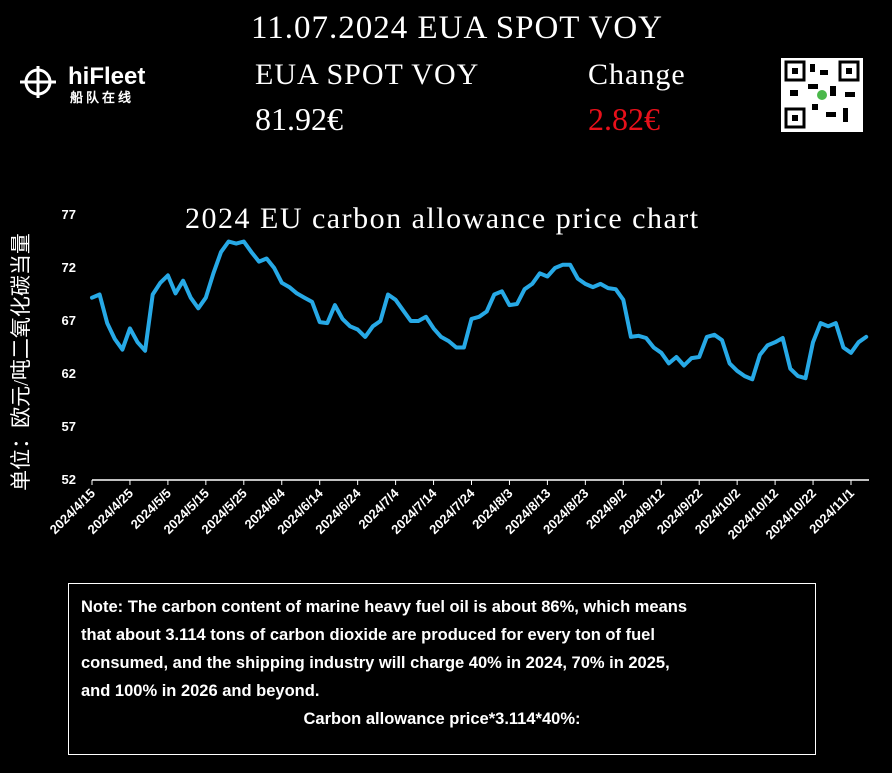 The image size is (892, 773). Describe the element at coordinates (21, 362) in the screenshot. I see `y-axis-label: 单位：欧元/吨二氧化碳当量` at that location.